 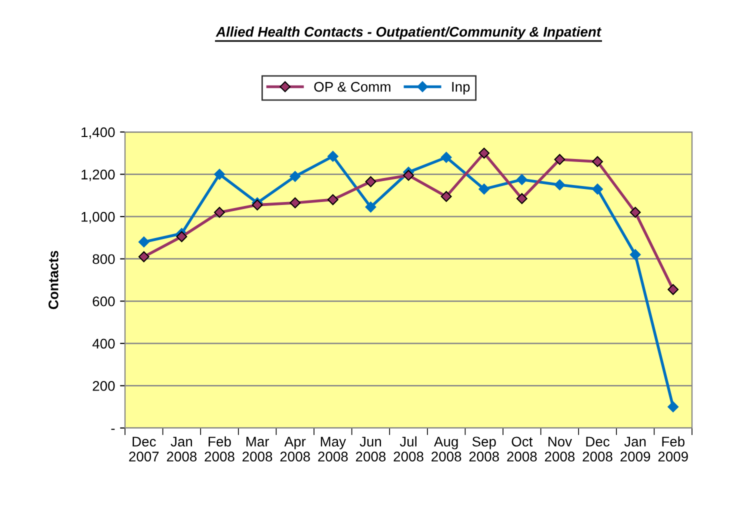 What do you see at coordinates (559, 449) in the screenshot?
I see `x-tick-label: Nov 2008` at bounding box center [559, 449].